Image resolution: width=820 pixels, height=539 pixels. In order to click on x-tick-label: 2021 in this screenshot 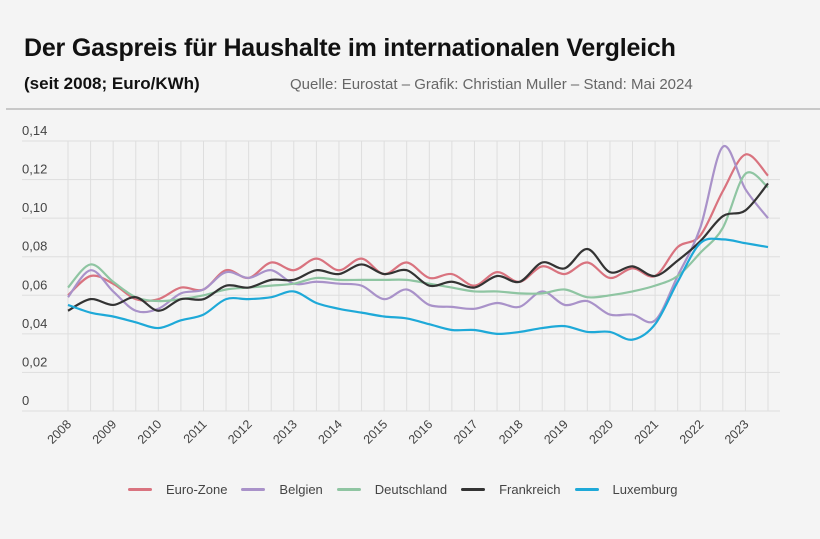, I will do `click(647, 432)`.